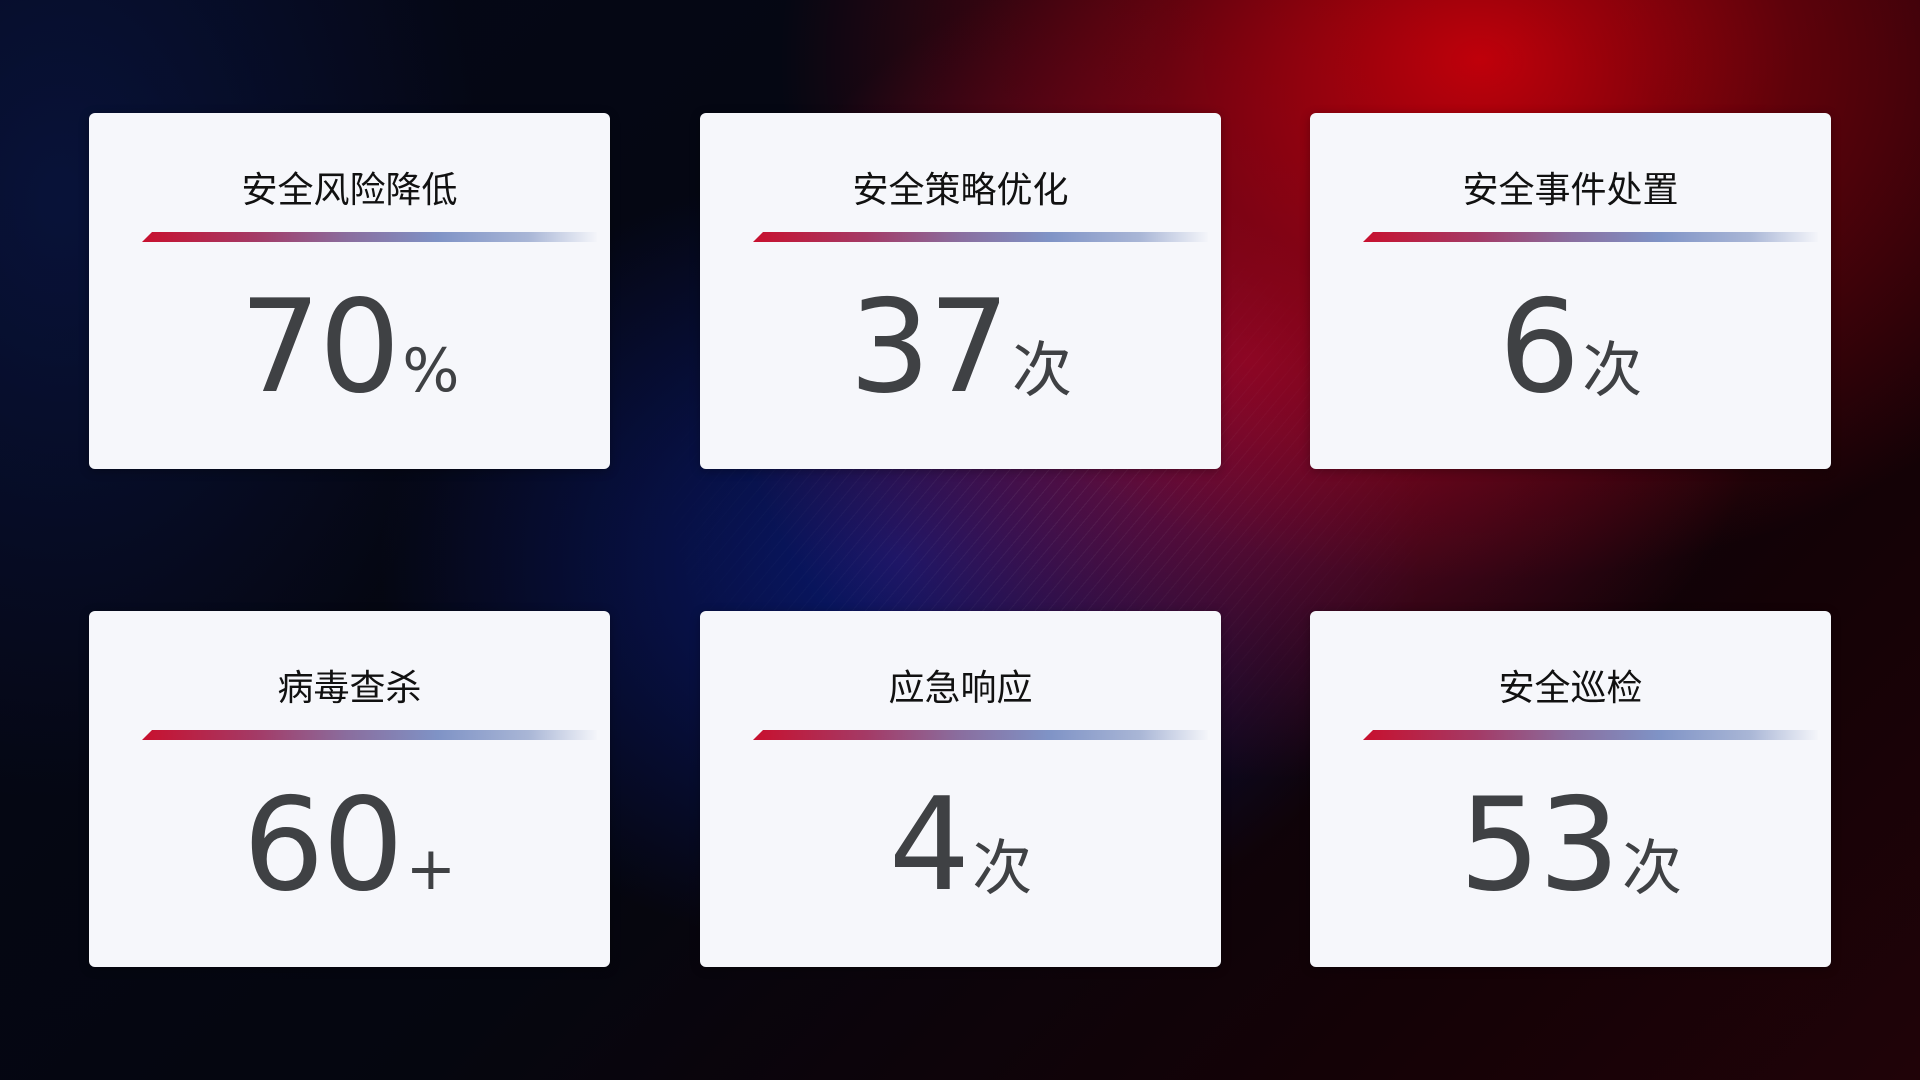  What do you see at coordinates (431, 371) in the screenshot?
I see `value-unit: %` at bounding box center [431, 371].